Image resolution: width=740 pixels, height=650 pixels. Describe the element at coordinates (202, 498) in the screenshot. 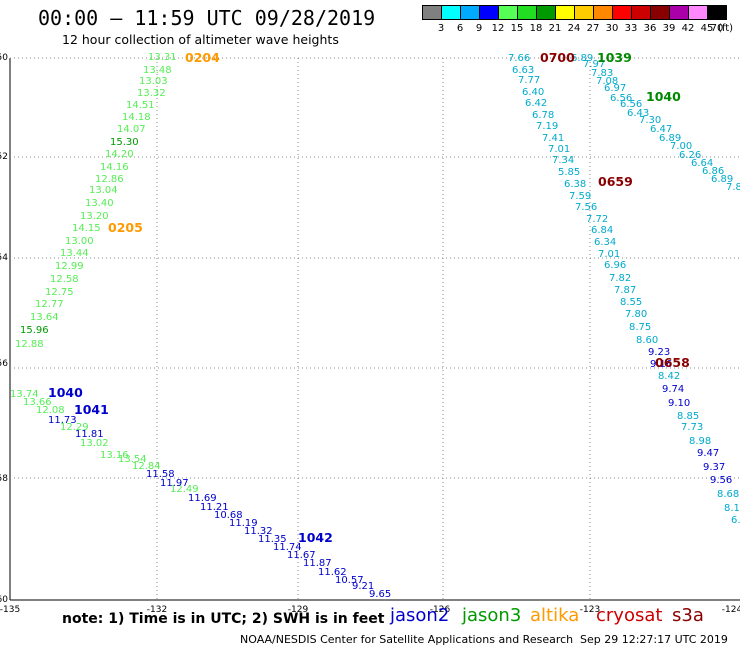

I see `wave-height-label: 11.69` at that location.